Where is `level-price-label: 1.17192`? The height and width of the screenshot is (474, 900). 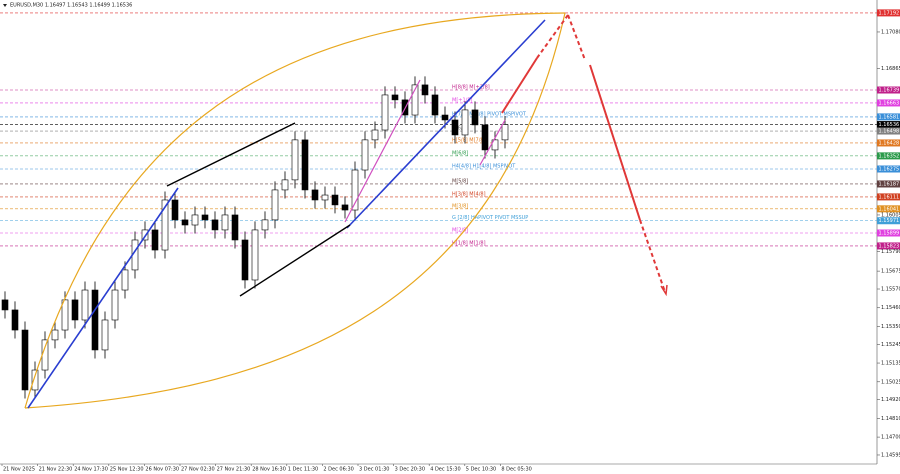
level-price-label: 1.17192 is located at coordinates (889, 13).